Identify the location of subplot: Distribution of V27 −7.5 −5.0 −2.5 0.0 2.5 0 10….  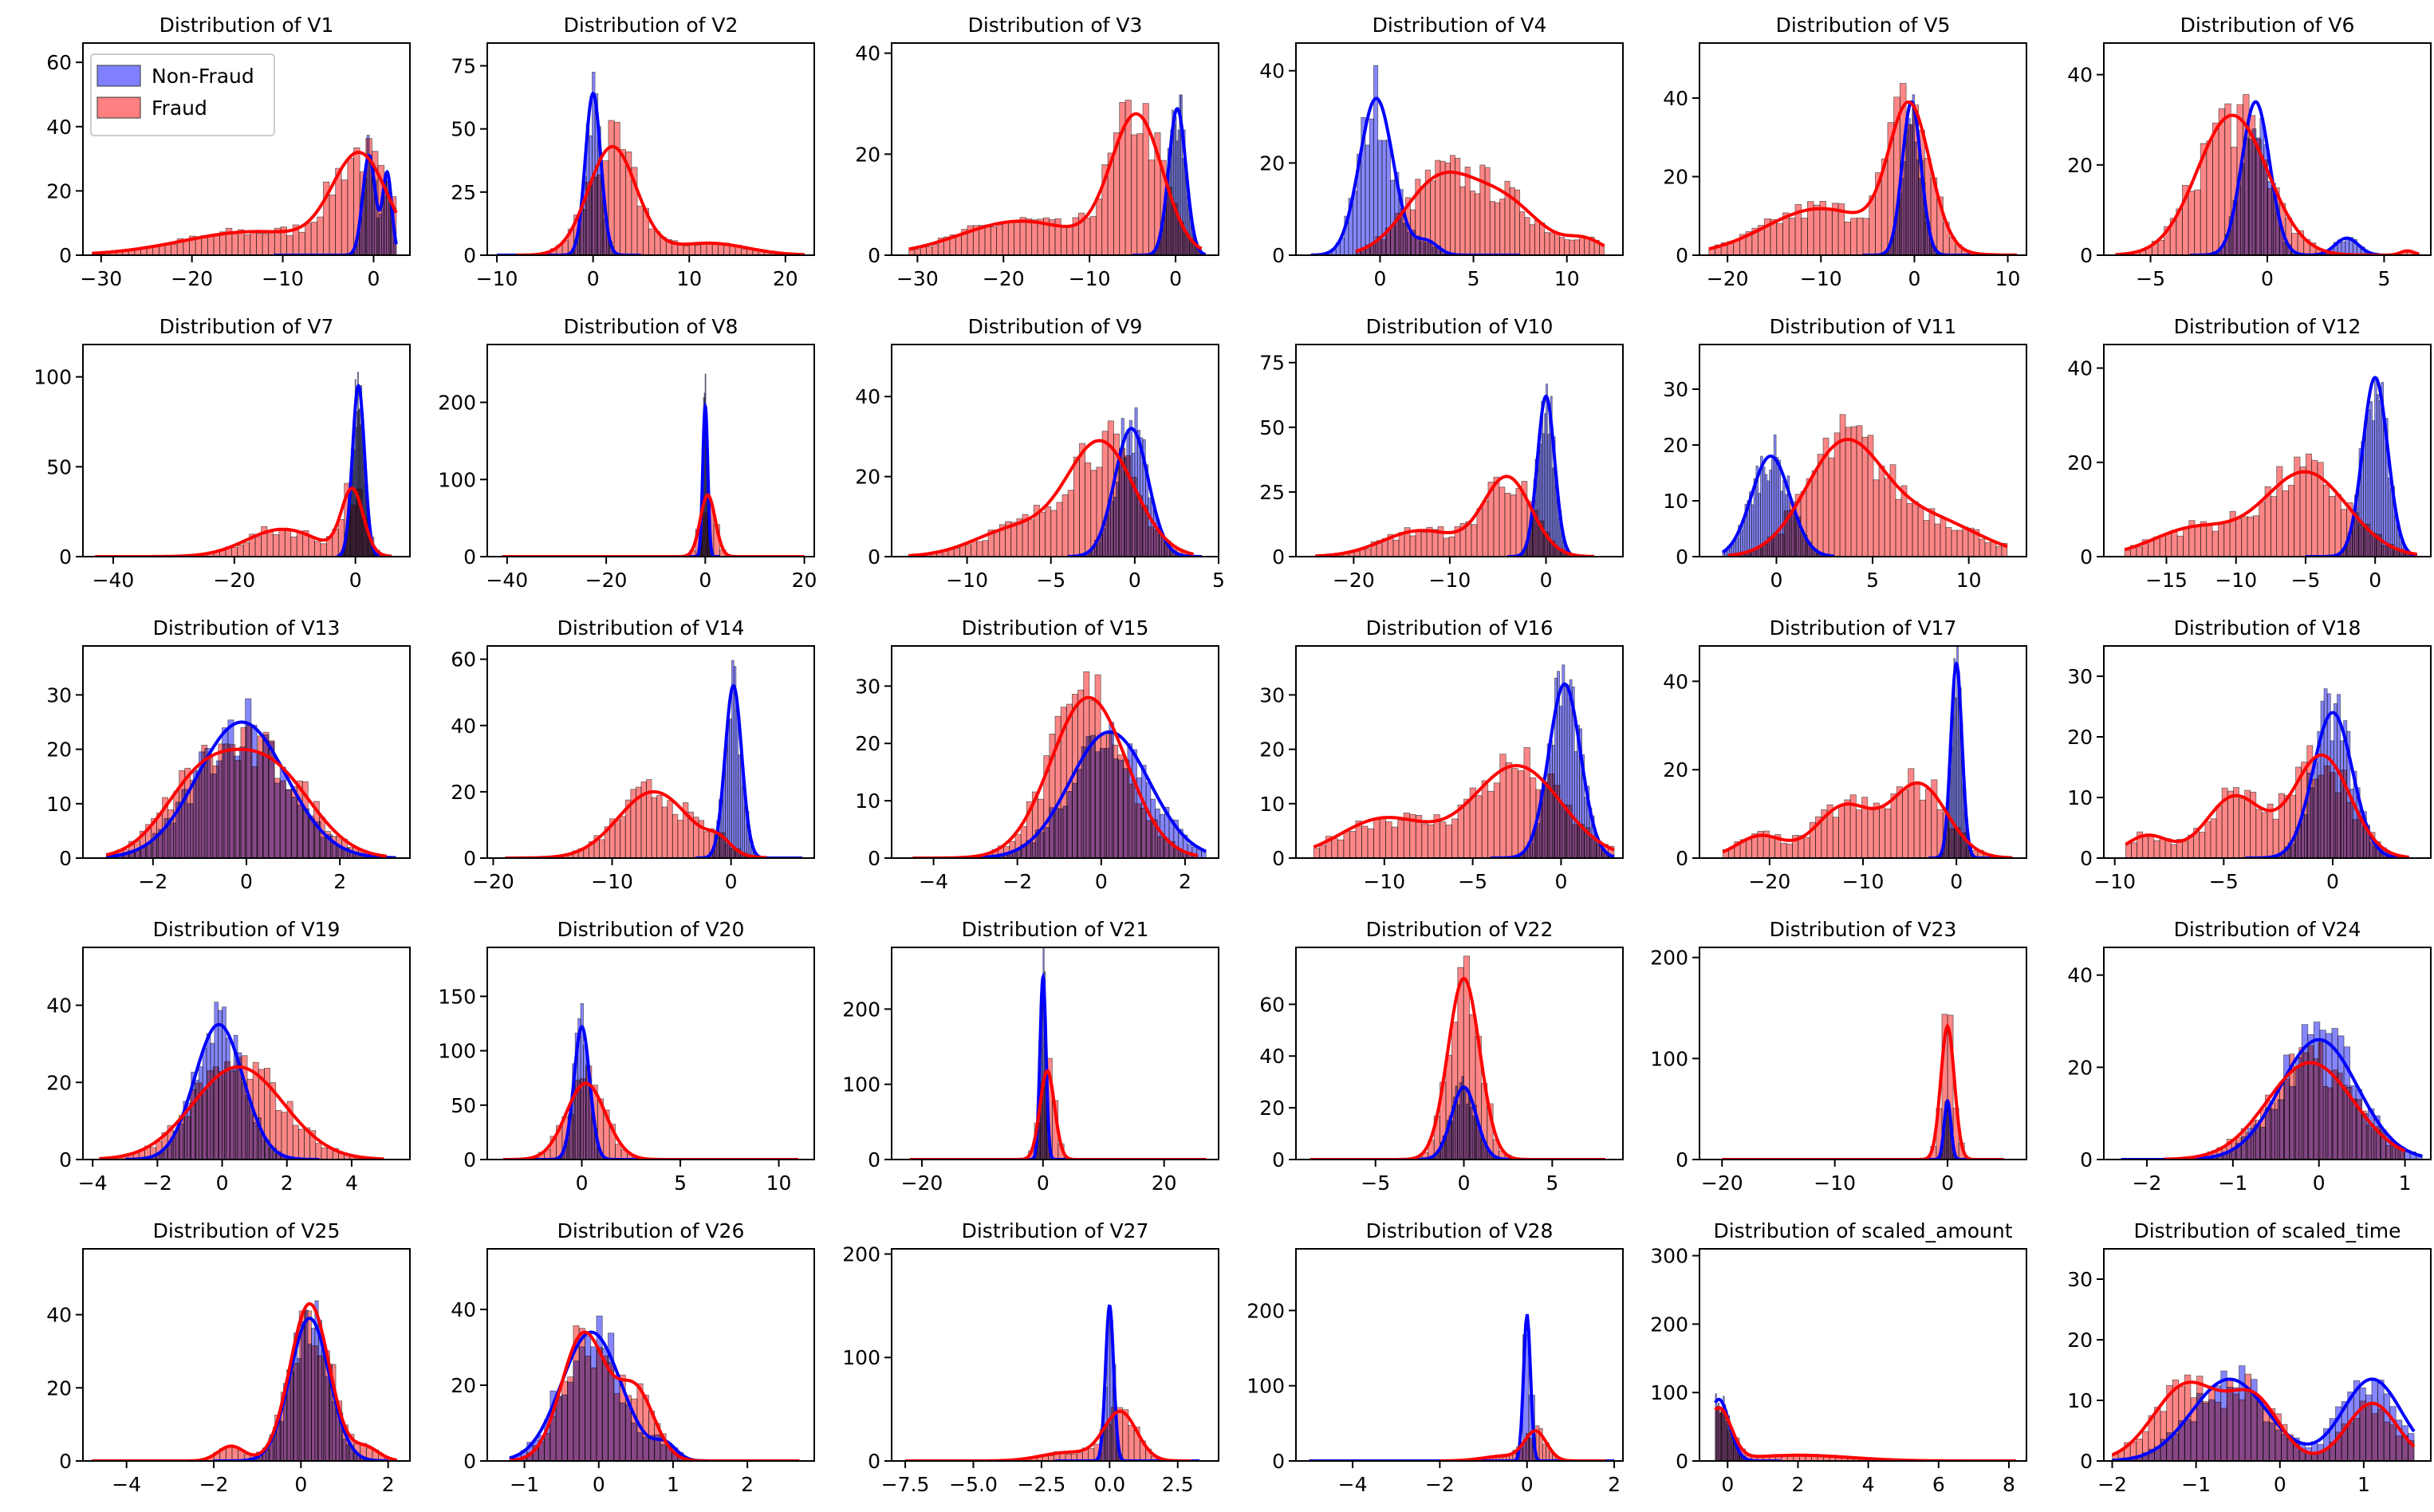
(1030, 1357).